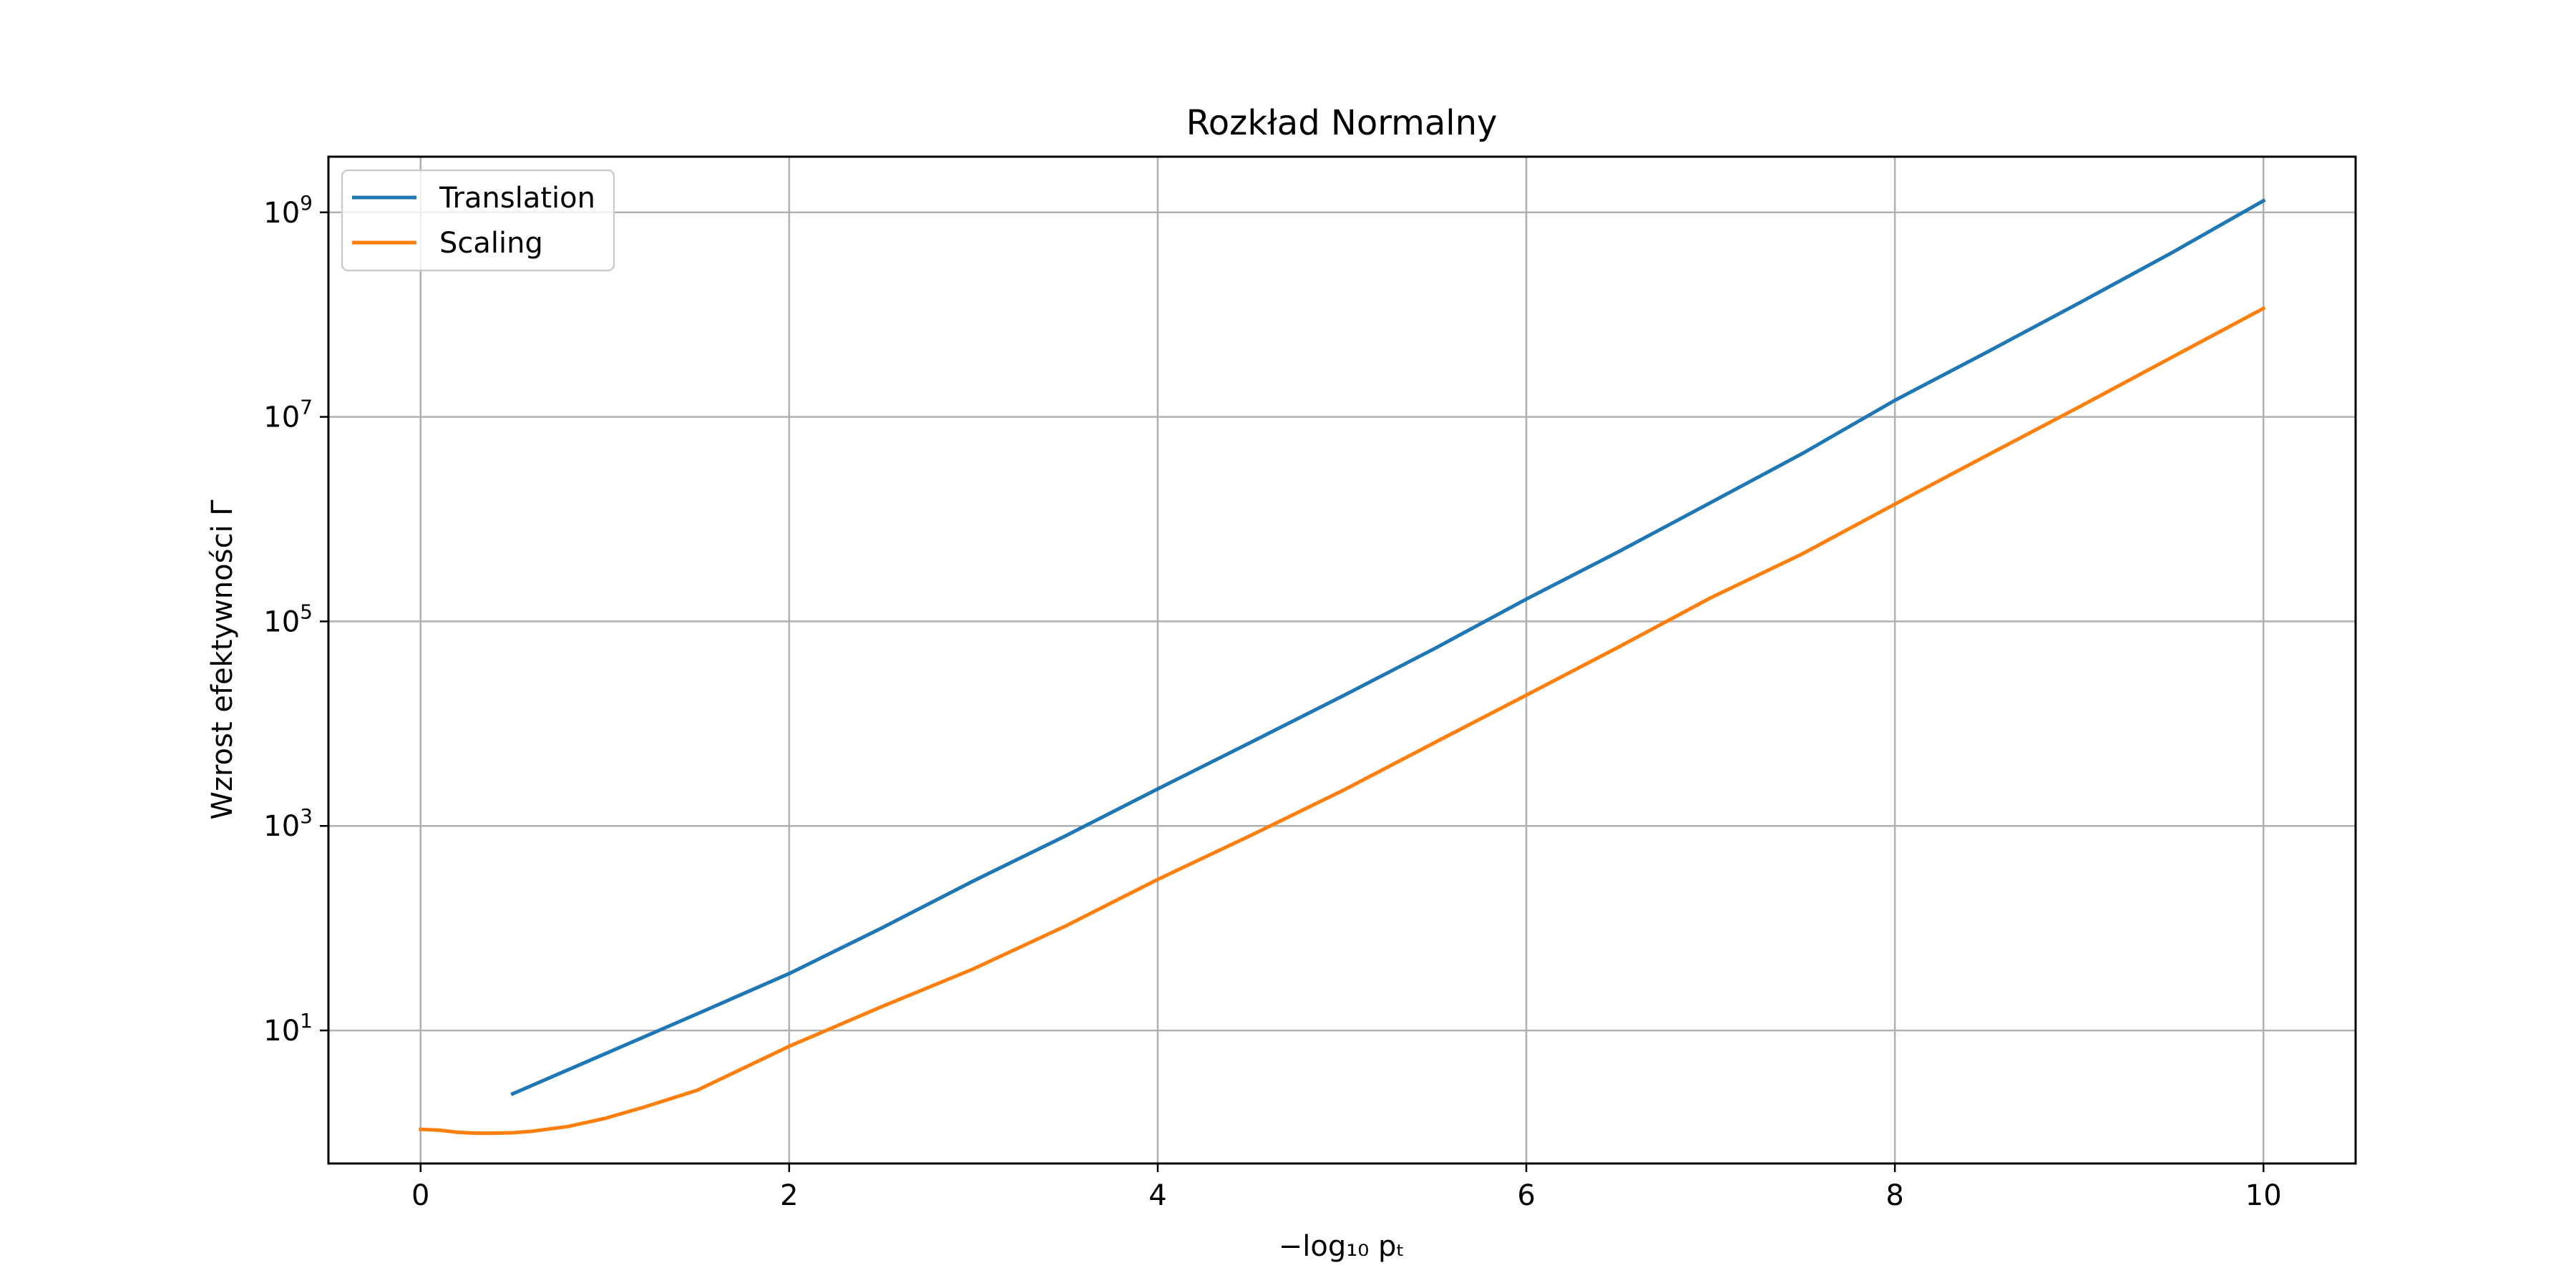  What do you see at coordinates (517, 198) in the screenshot?
I see `legend-label-translation: Translation` at bounding box center [517, 198].